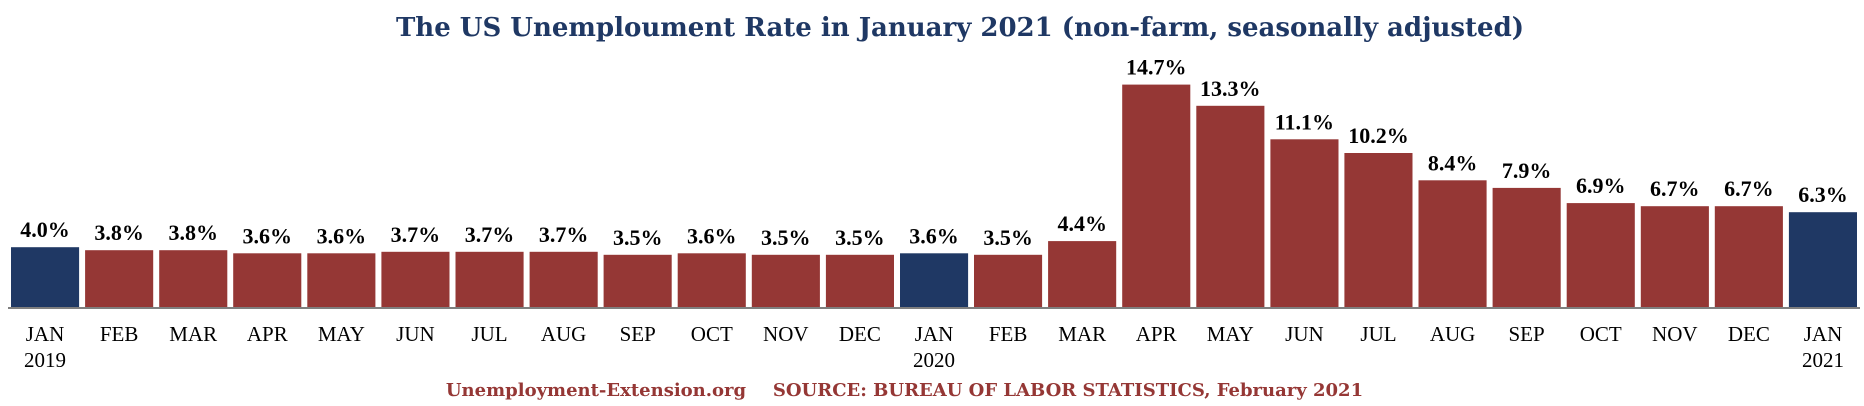 The height and width of the screenshot is (406, 1864). What do you see at coordinates (596, 390) in the screenshot?
I see `footer-site: Unemployment-Extension.org` at bounding box center [596, 390].